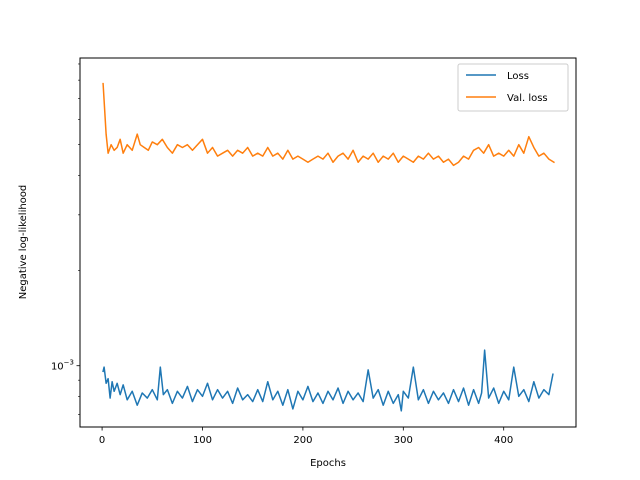 Image resolution: width=640 pixels, height=480 pixels. Describe the element at coordinates (328, 380) in the screenshot. I see `series-line-loss` at that location.